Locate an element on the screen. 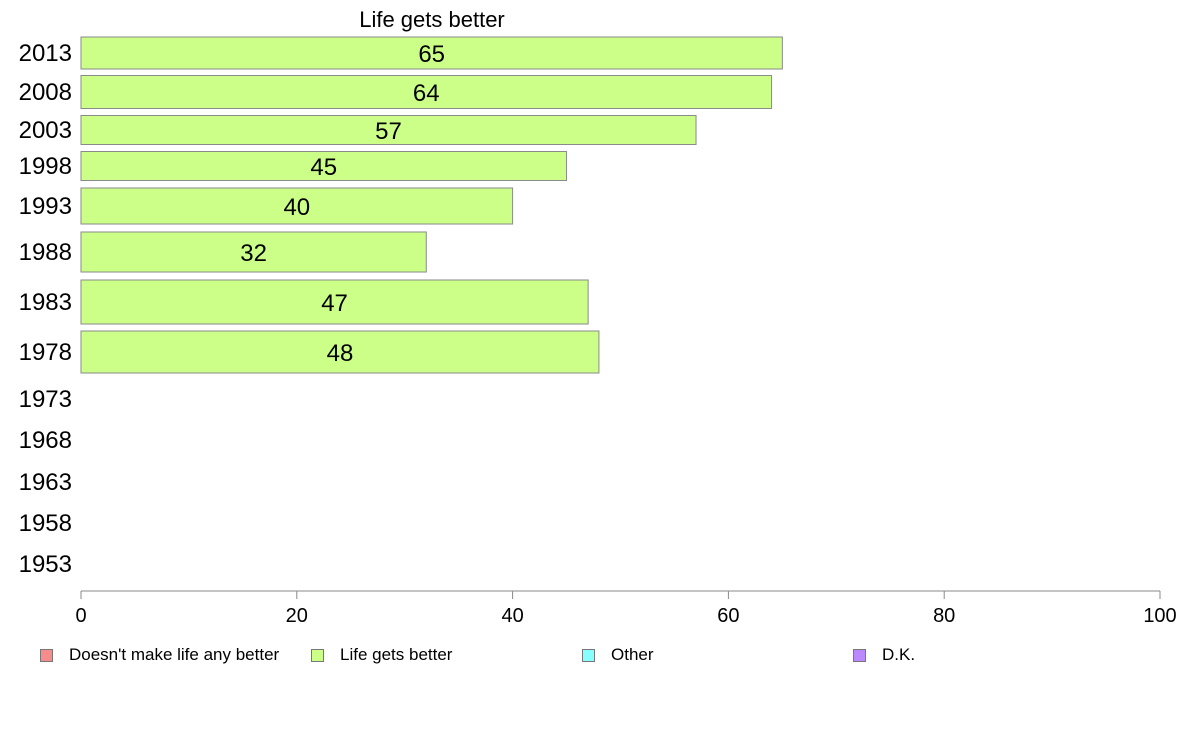 This screenshot has height=736, width=1188. x-tick-label: 100 is located at coordinates (1159, 616).